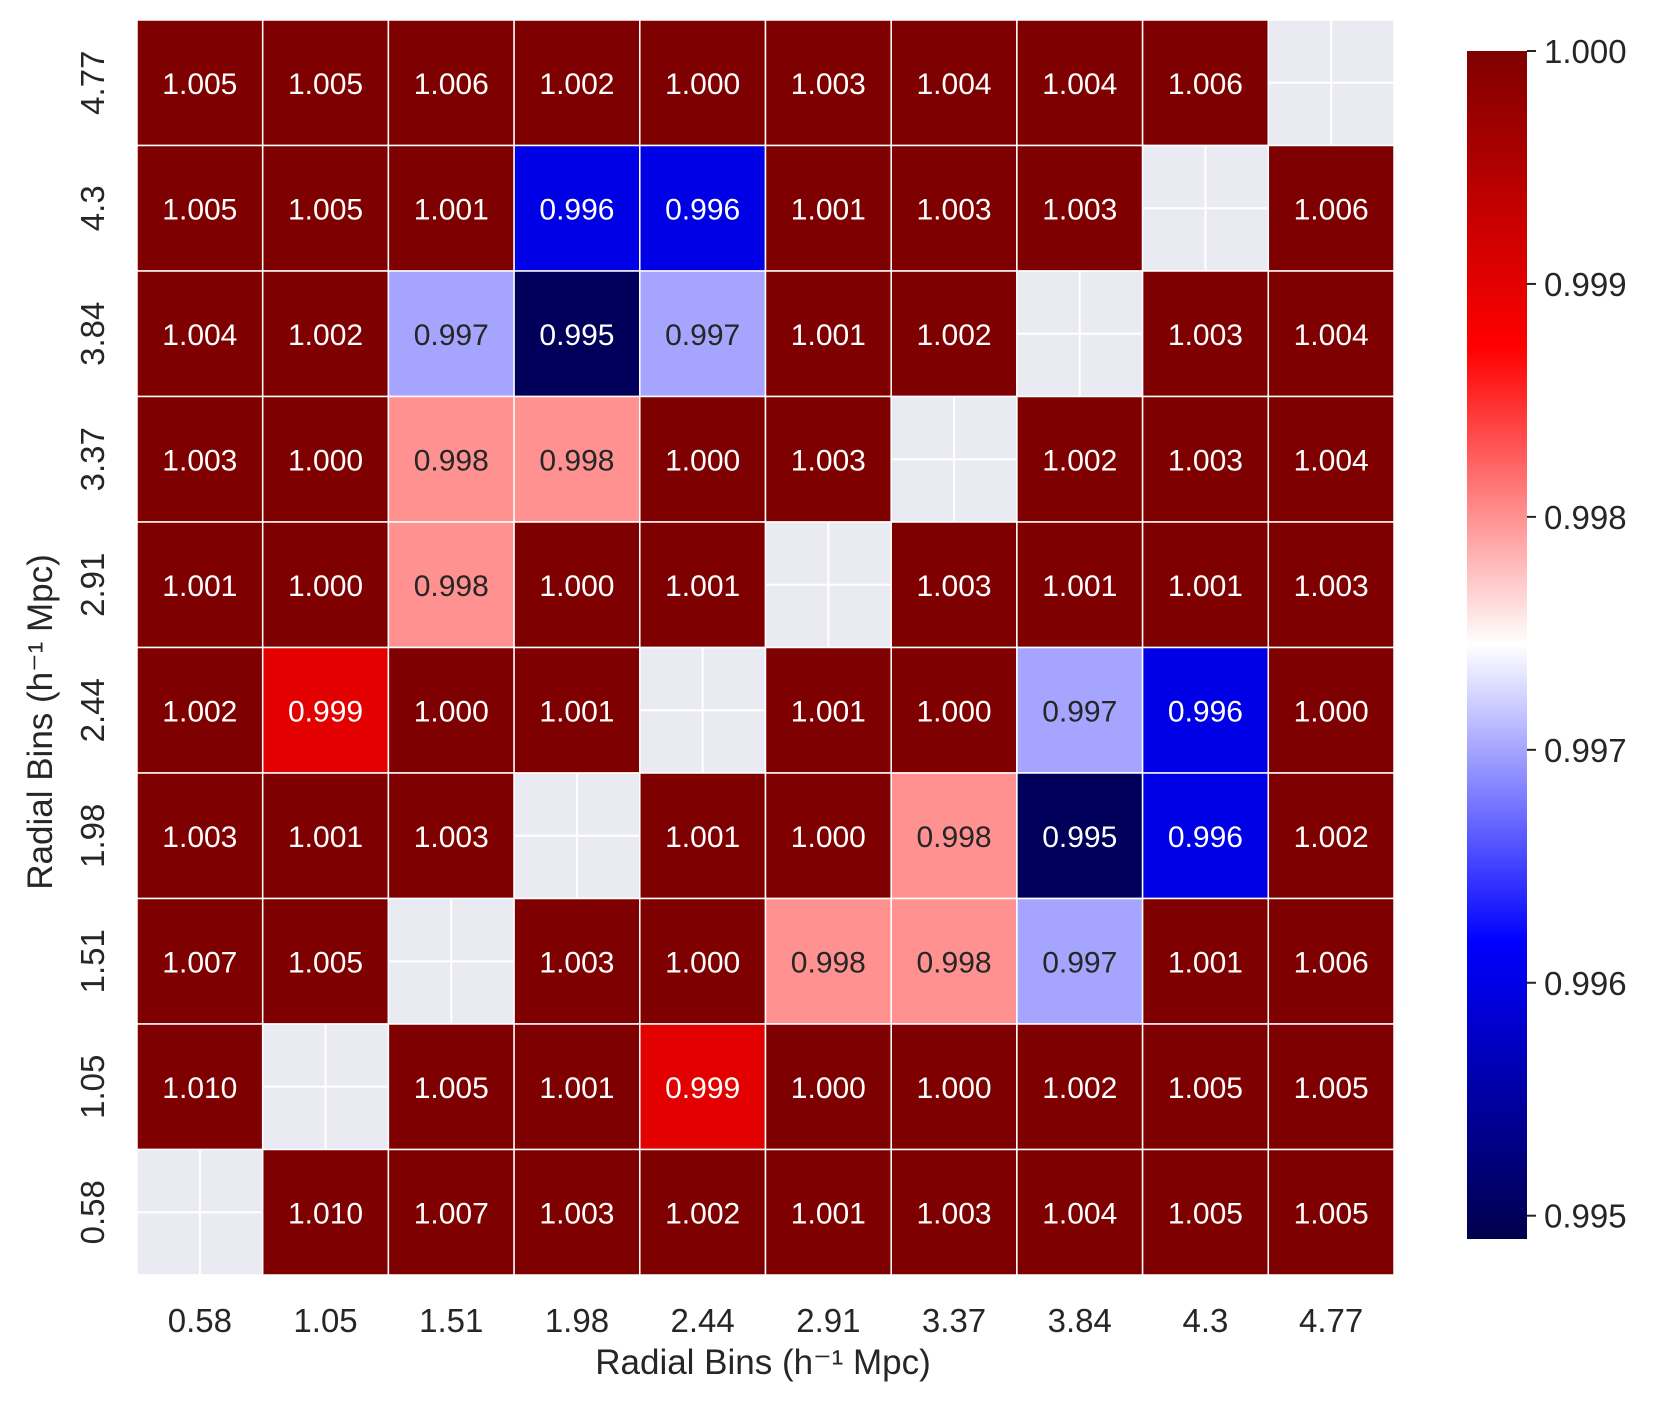 The image size is (1661, 1404). What do you see at coordinates (451, 1320) in the screenshot?
I see `x-tick-label: 1.51` at bounding box center [451, 1320].